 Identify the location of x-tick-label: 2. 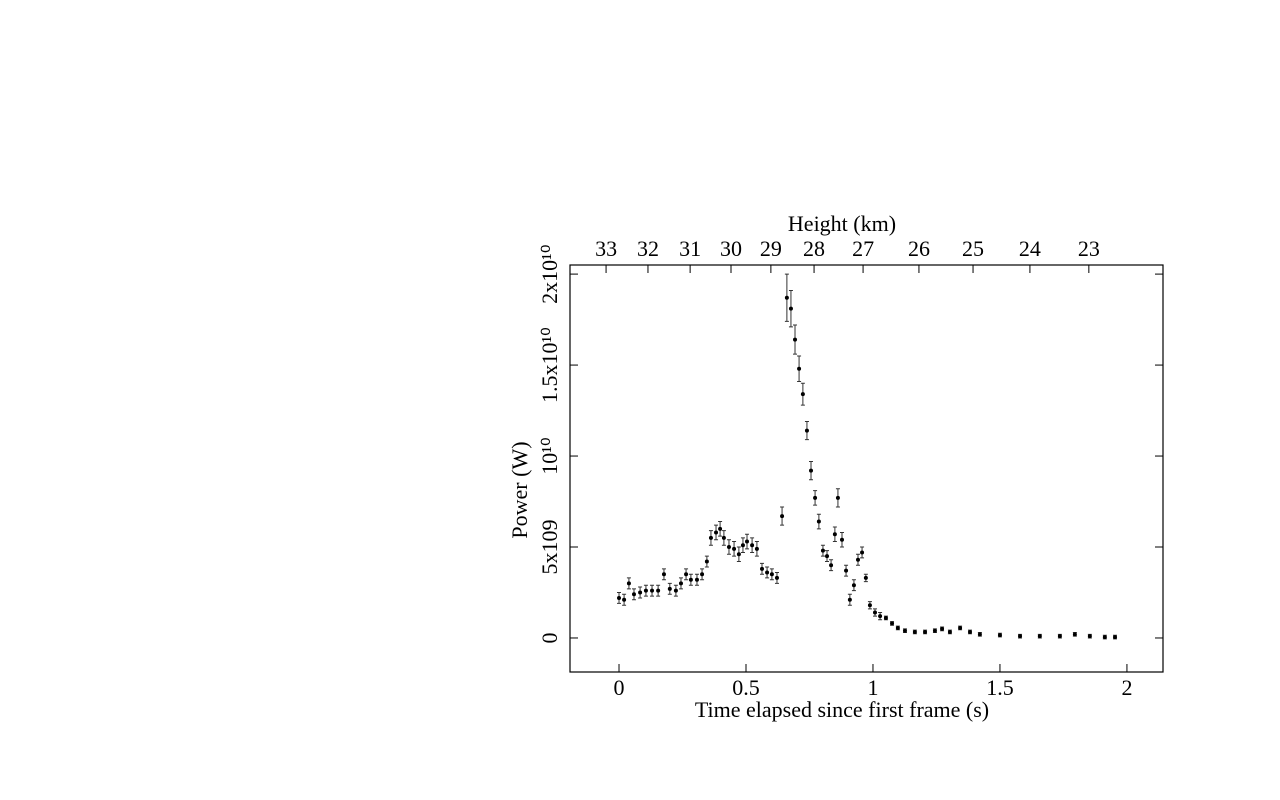
(1126, 687).